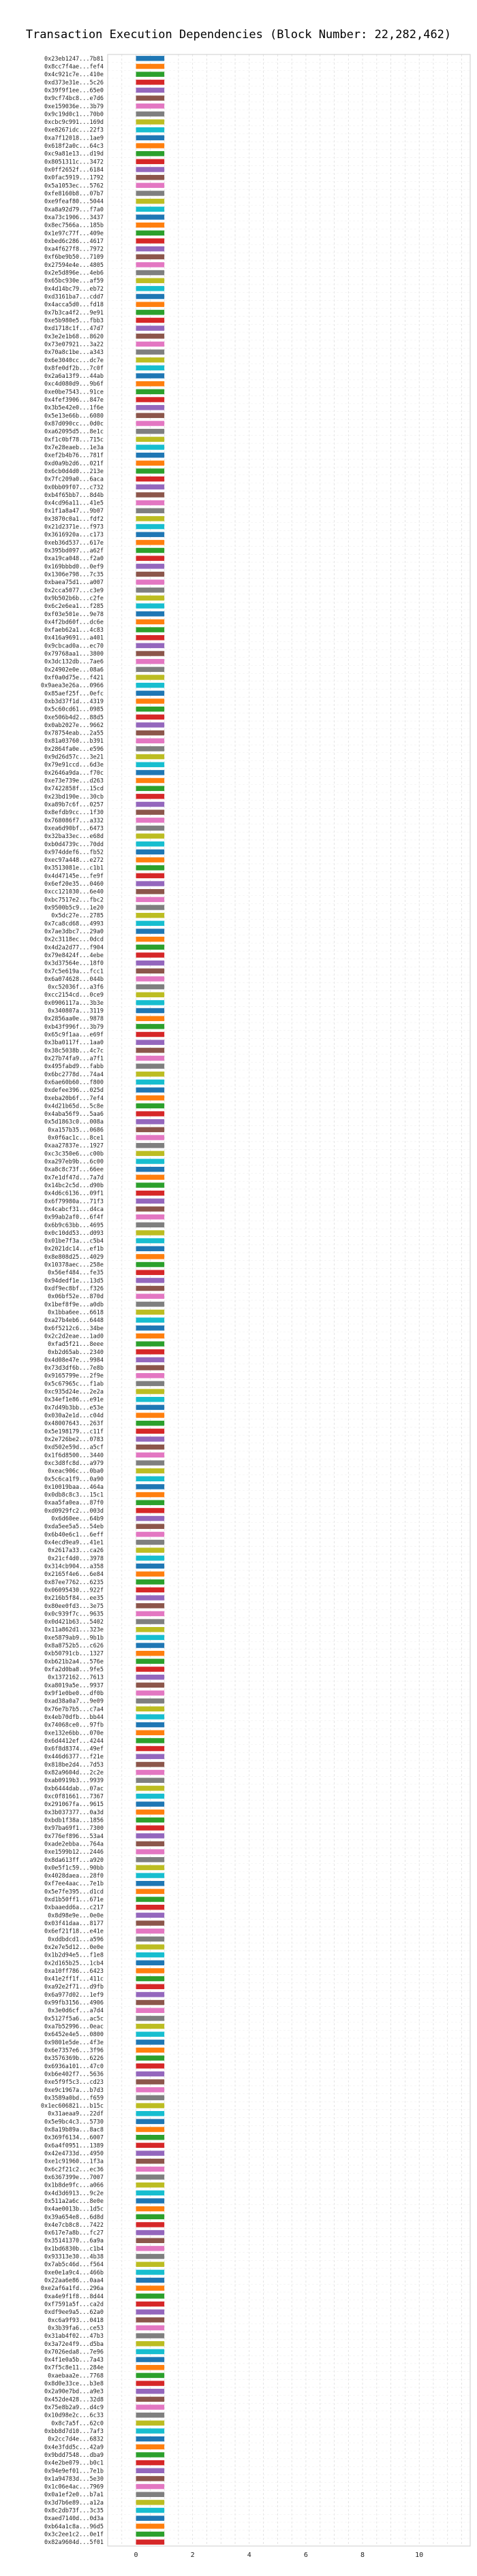 This screenshot has width=477, height=2576. I want to click on y-tick-label: 0xeac906c...0ba0, so click(76, 1471).